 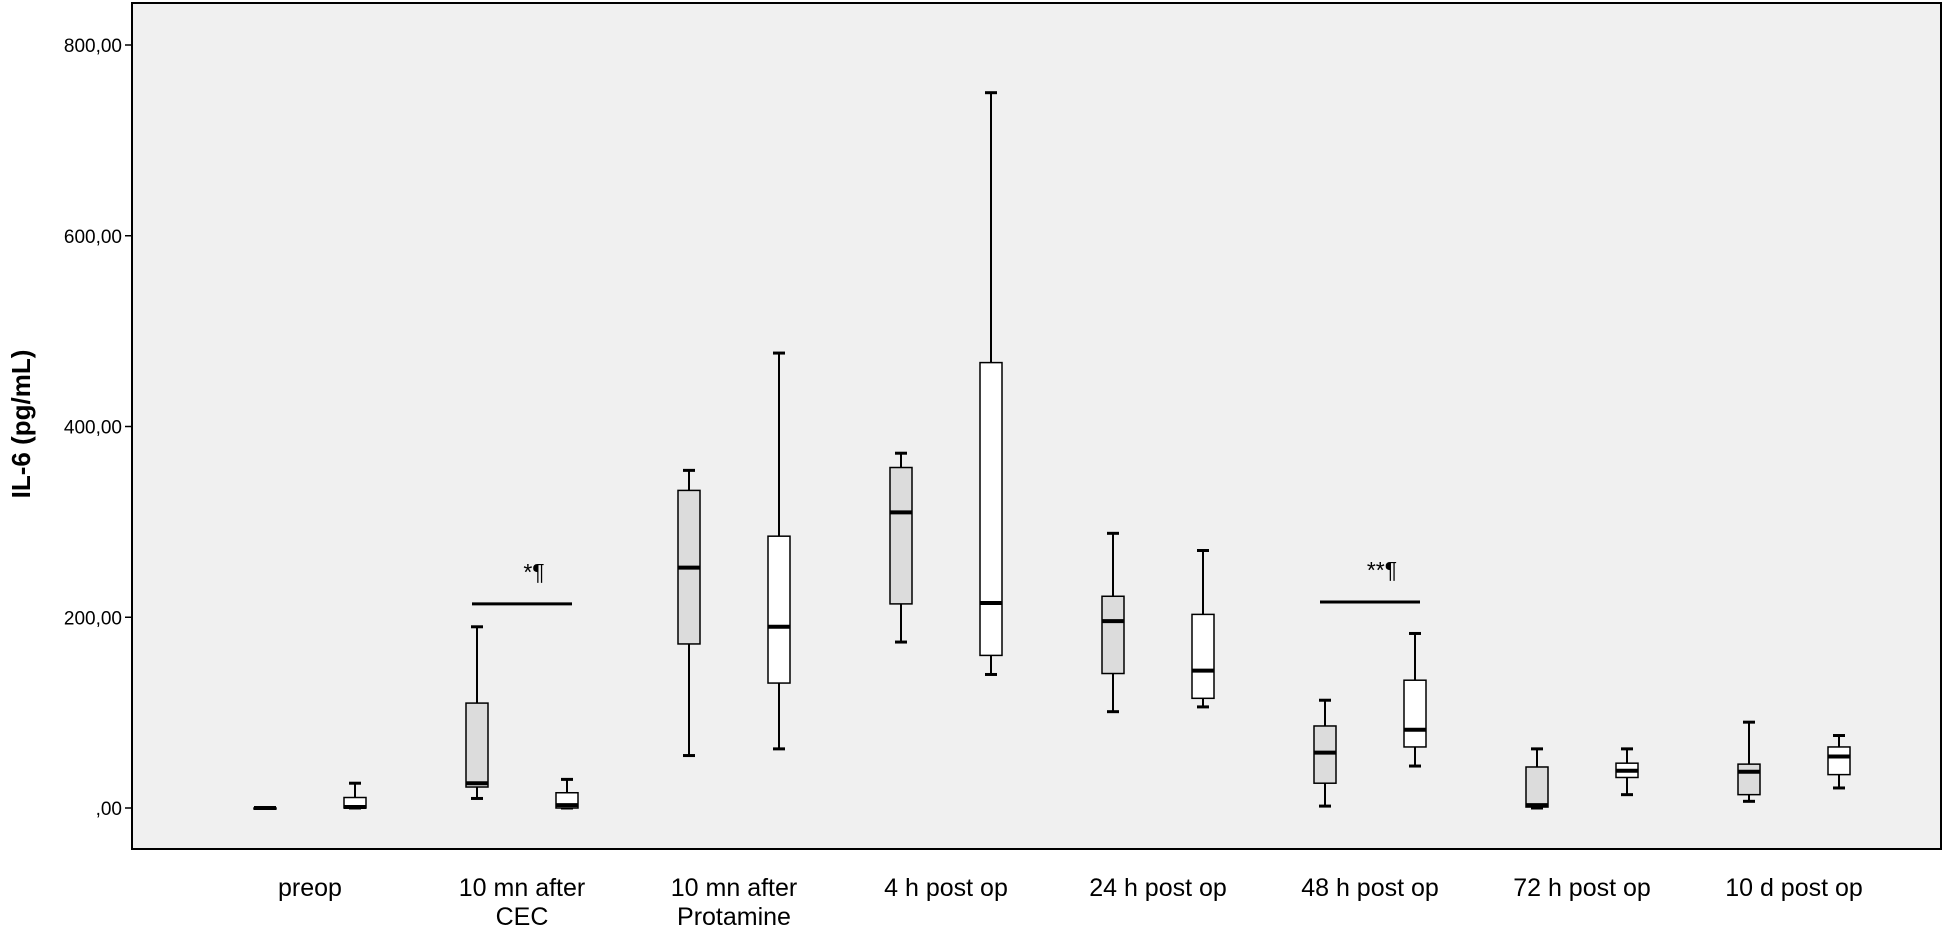 What do you see at coordinates (1158, 888) in the screenshot?
I see `x-category-label-4: 24 h post op` at bounding box center [1158, 888].